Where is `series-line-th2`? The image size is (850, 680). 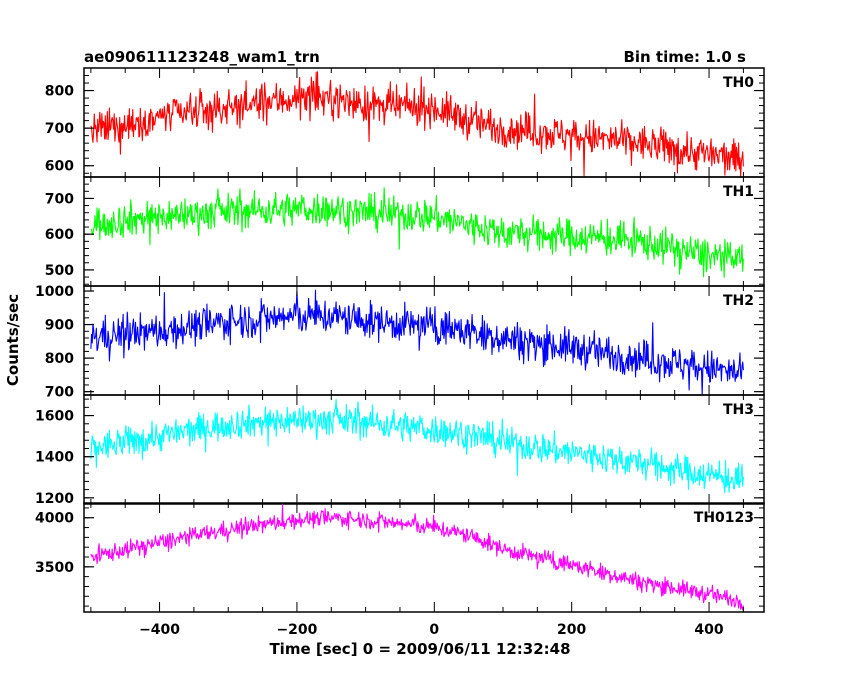 series-line-th2 is located at coordinates (417, 342).